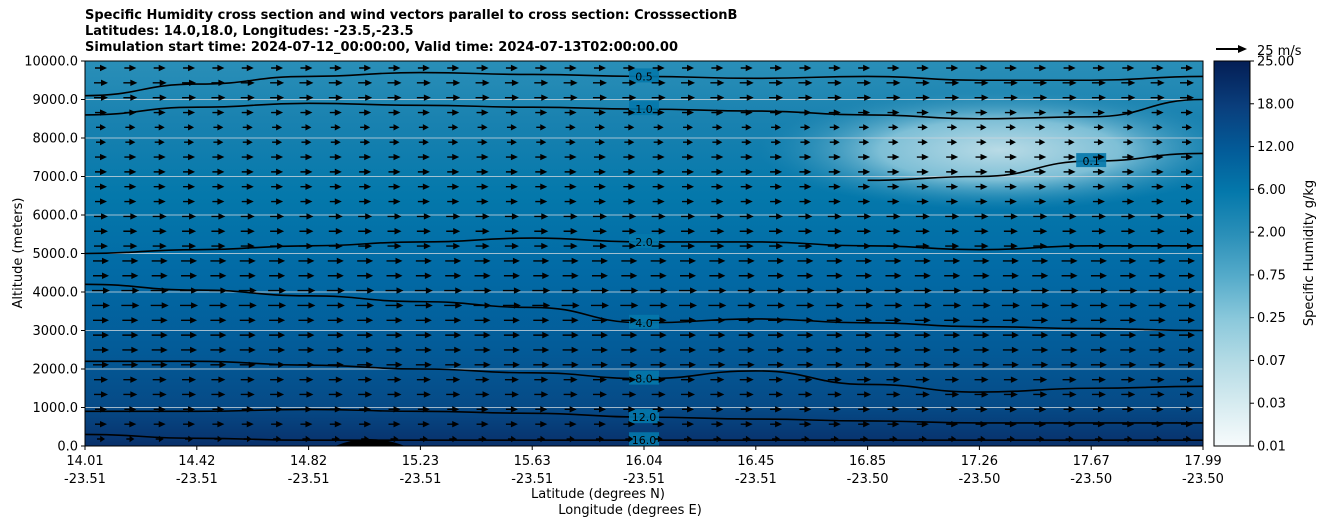 The width and height of the screenshot is (1326, 526). What do you see at coordinates (56, 408) in the screenshot?
I see `y-tick-label: 1000.0` at bounding box center [56, 408].